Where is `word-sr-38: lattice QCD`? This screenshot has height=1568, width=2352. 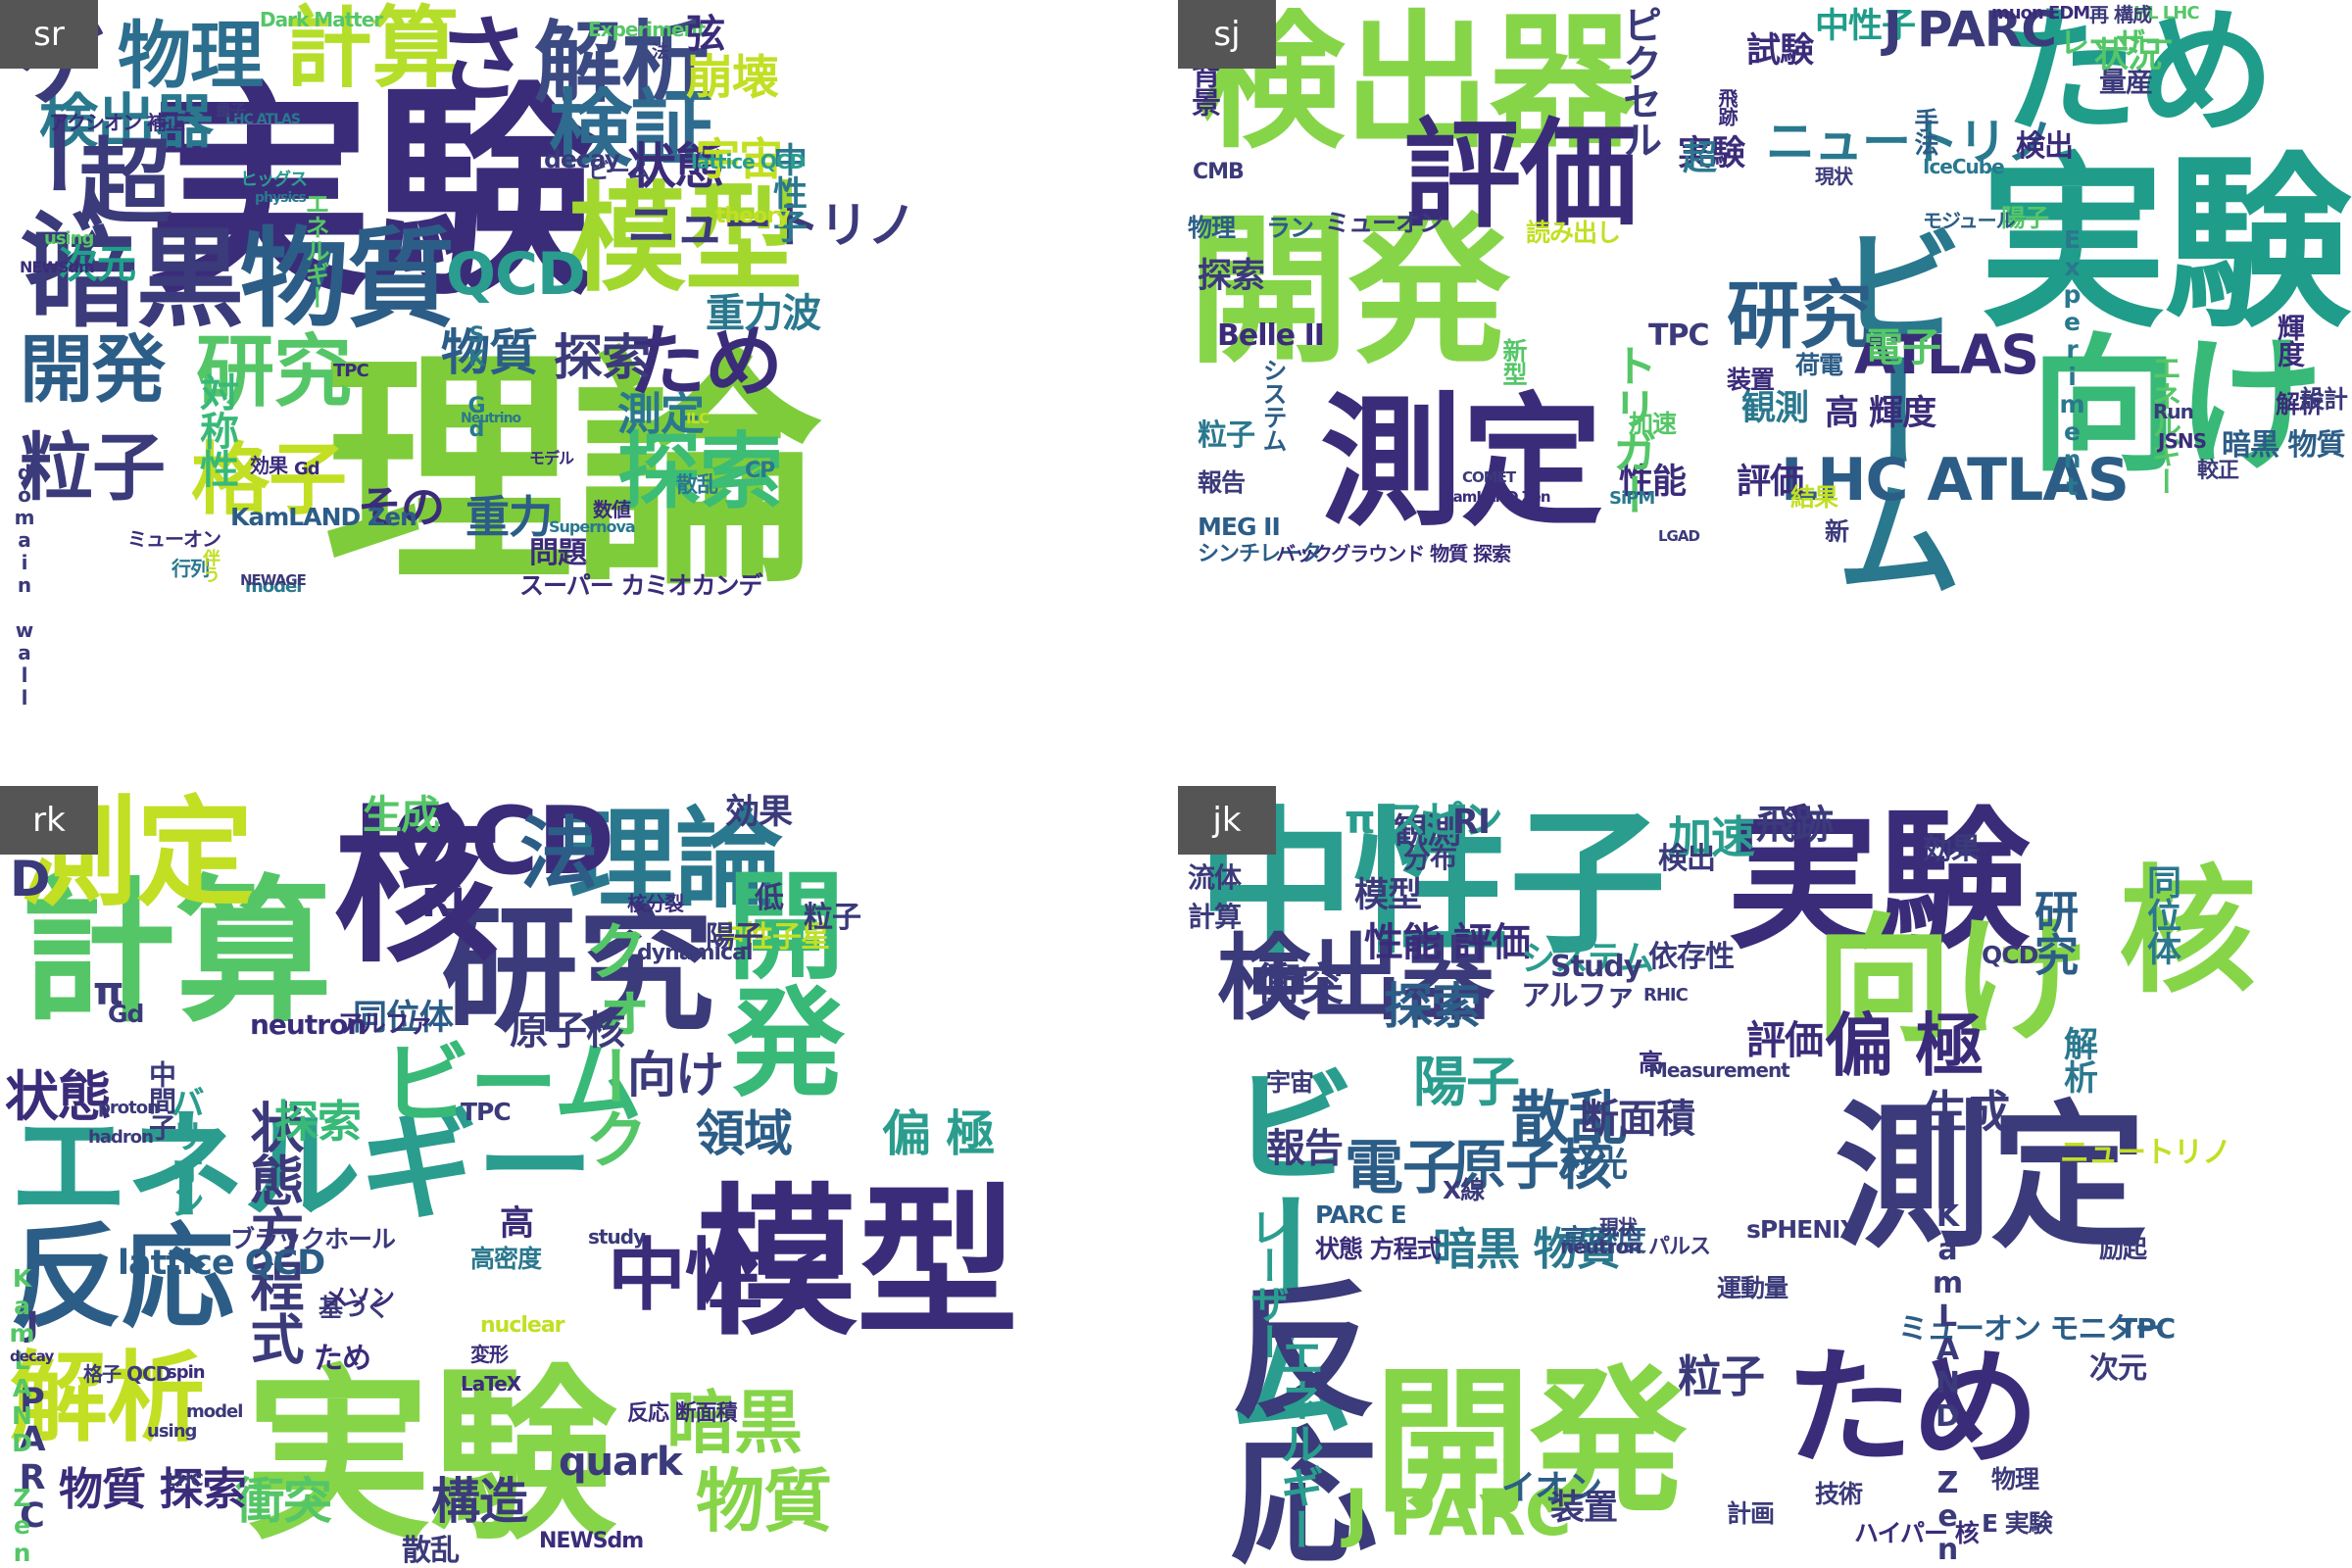 word-sr-38: lattice QCD is located at coordinates (748, 161).